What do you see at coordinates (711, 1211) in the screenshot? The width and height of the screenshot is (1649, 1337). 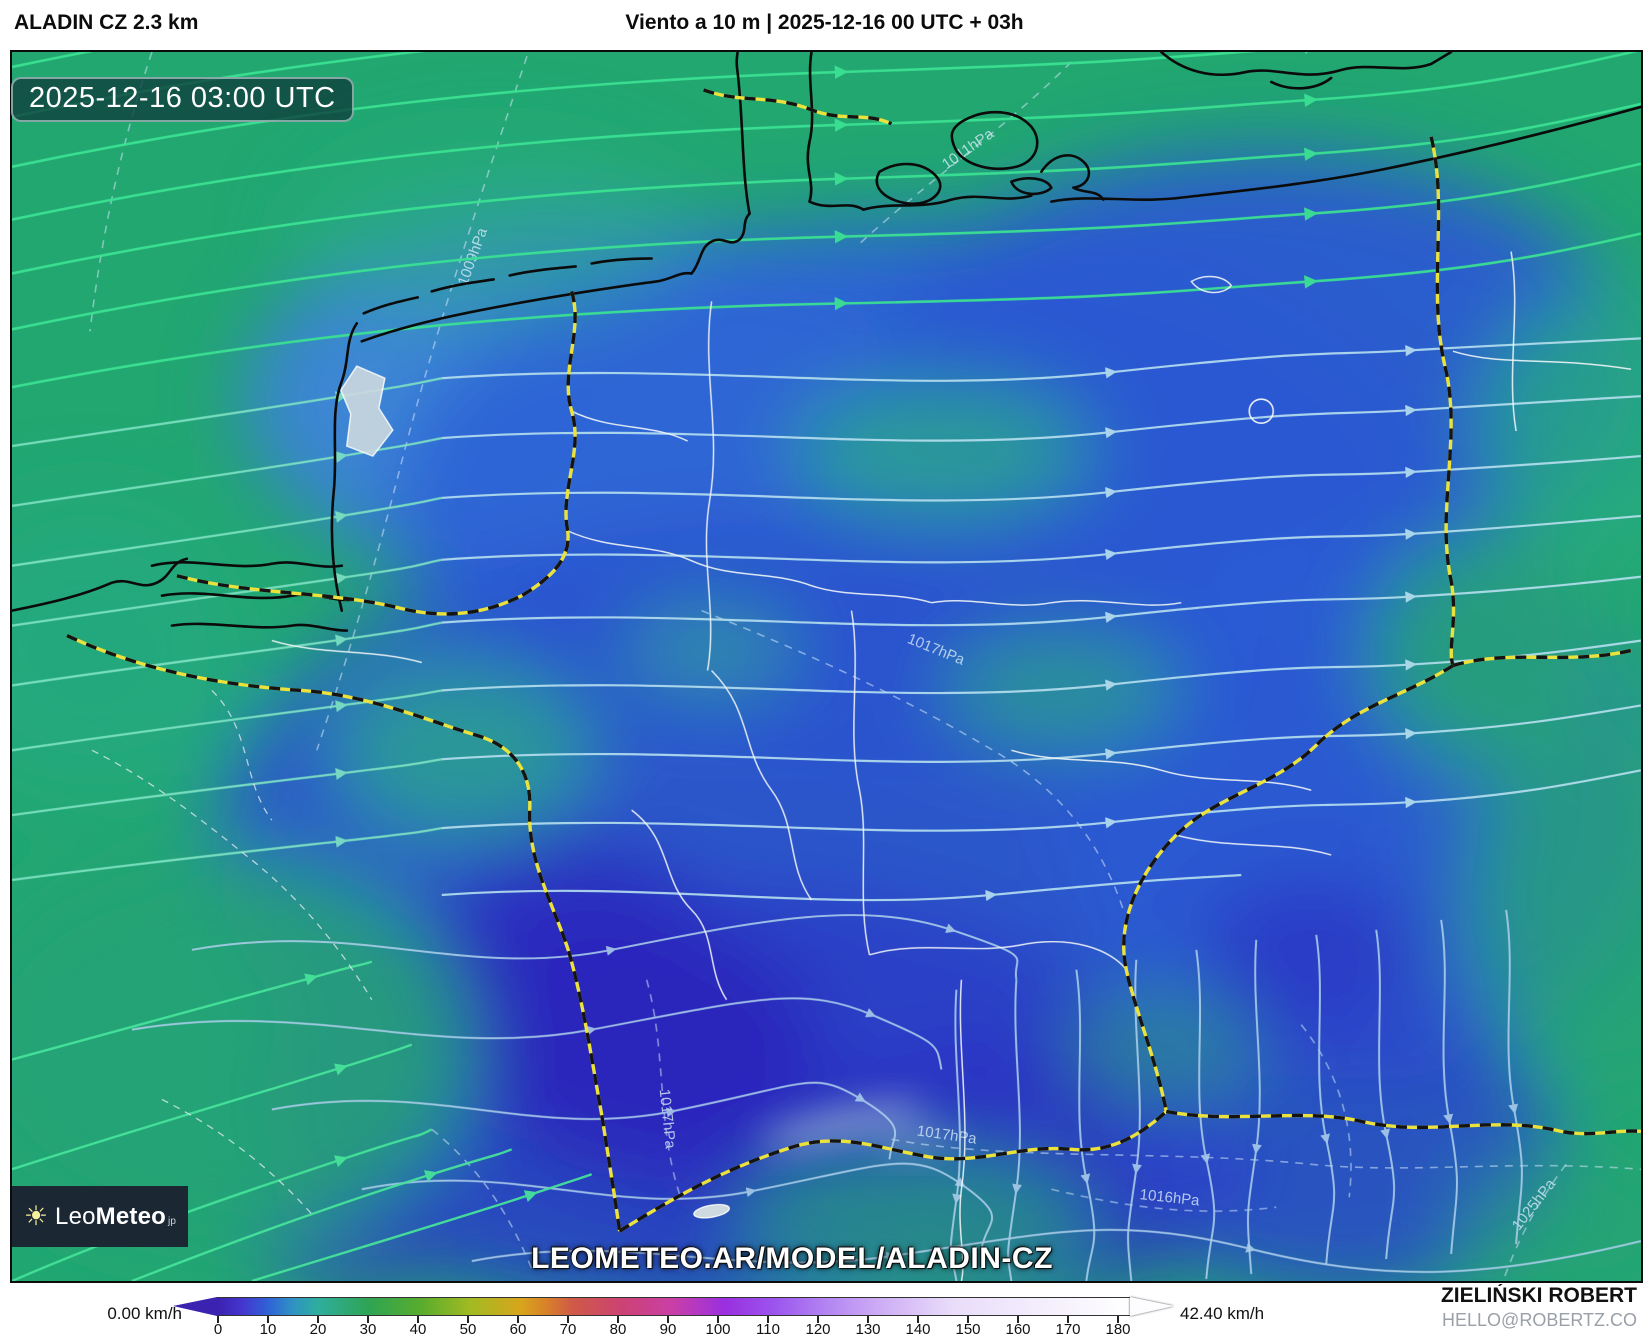 I see `lake-constance` at bounding box center [711, 1211].